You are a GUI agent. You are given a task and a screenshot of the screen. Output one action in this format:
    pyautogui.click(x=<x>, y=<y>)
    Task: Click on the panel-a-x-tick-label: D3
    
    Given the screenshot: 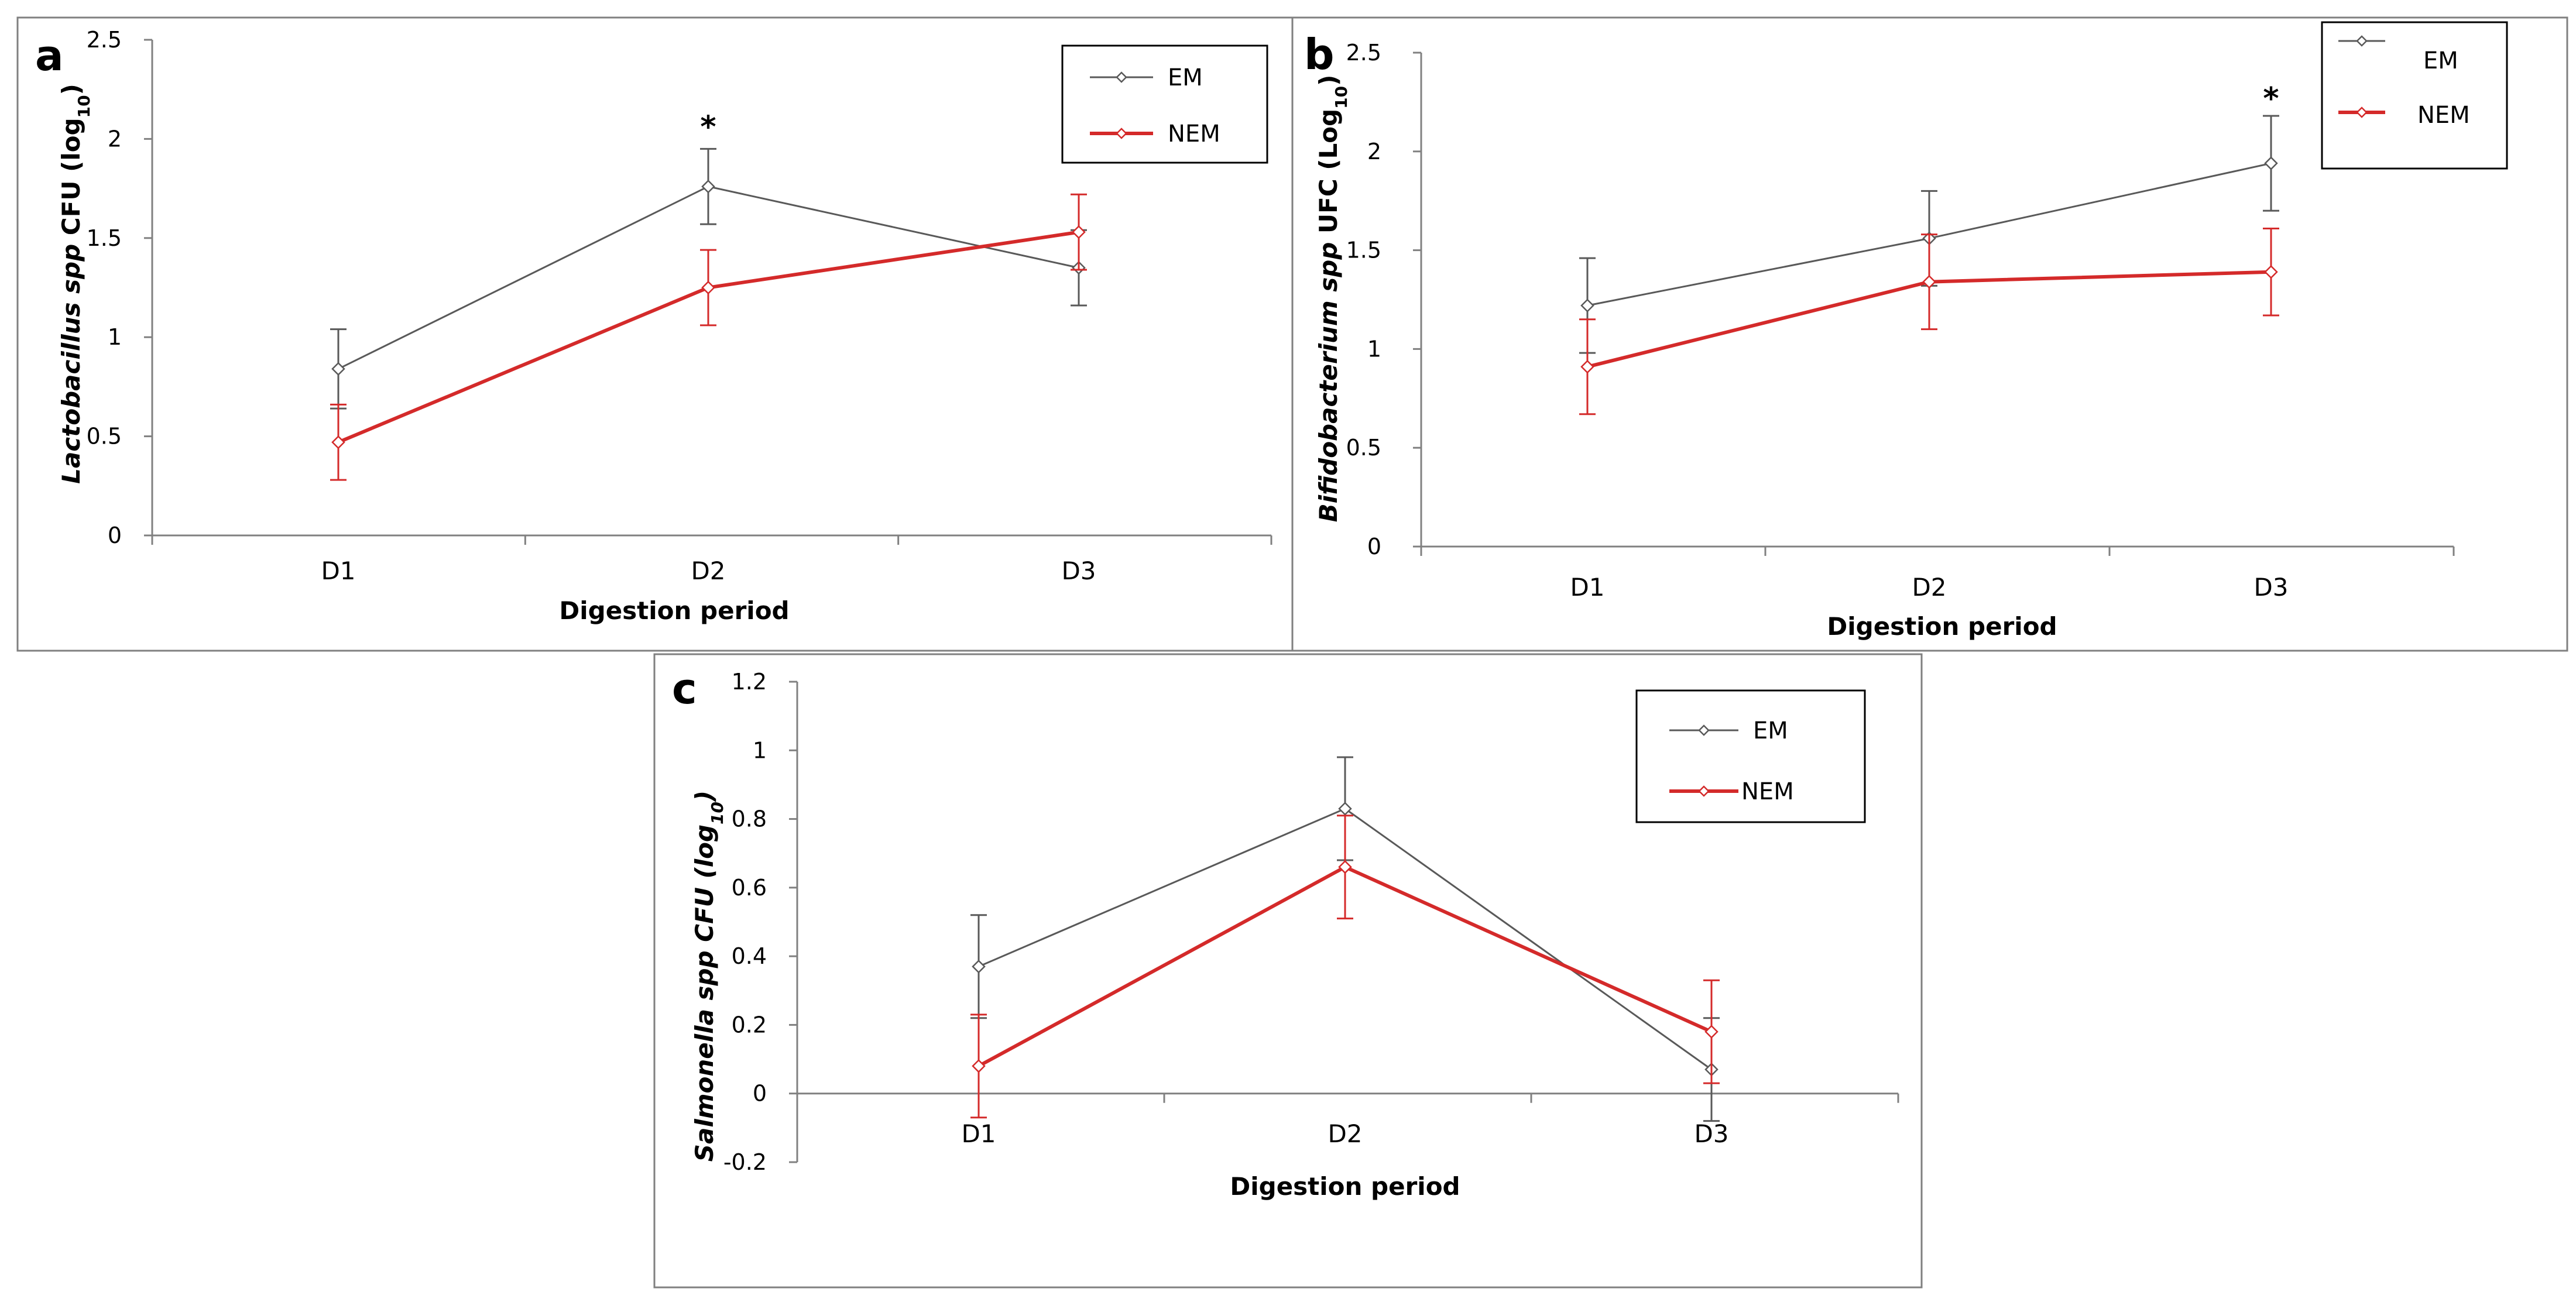 What is the action you would take?
    pyautogui.click(x=1078, y=570)
    